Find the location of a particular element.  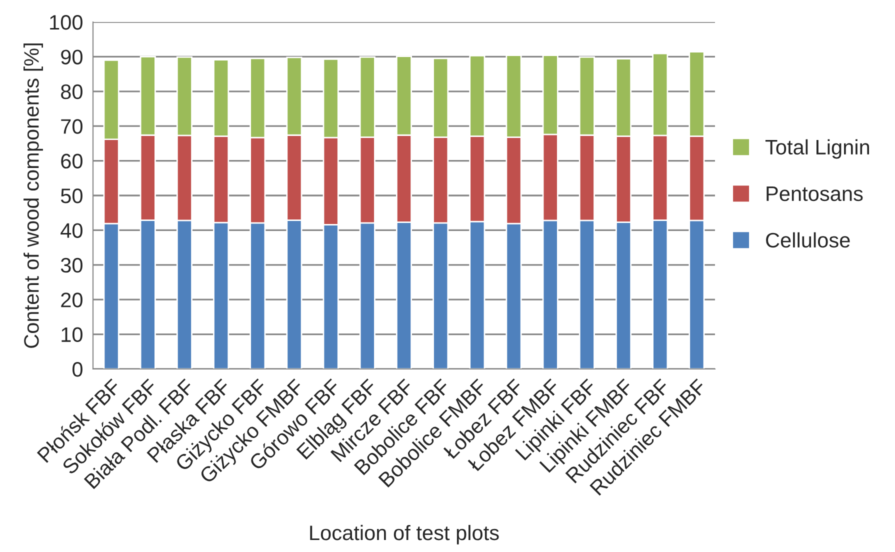

y-tick-label: 100 is located at coordinates (66, 22).